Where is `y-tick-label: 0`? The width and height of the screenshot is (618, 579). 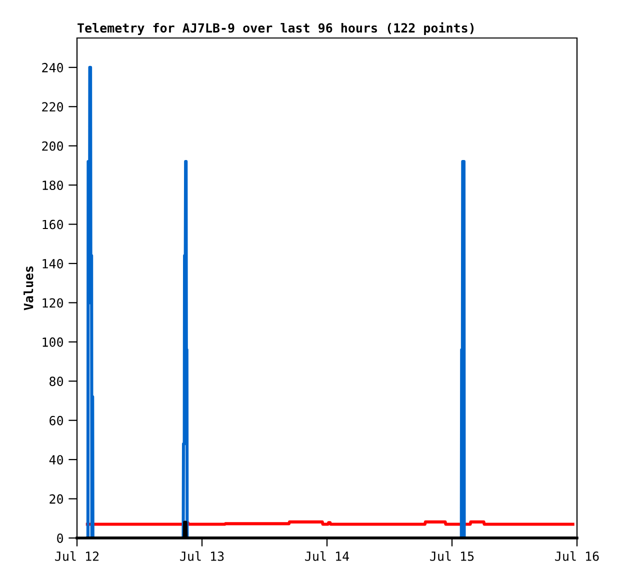 y-tick-label: 0 is located at coordinates (60, 538).